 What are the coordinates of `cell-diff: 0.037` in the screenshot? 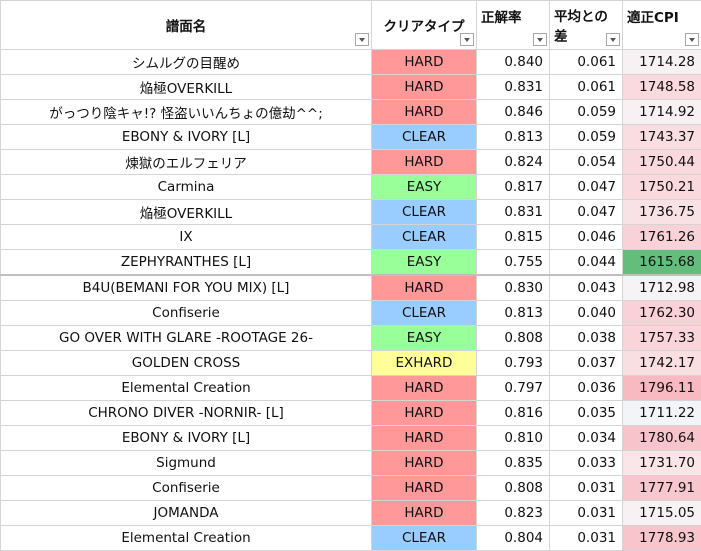 It's located at (586, 363).